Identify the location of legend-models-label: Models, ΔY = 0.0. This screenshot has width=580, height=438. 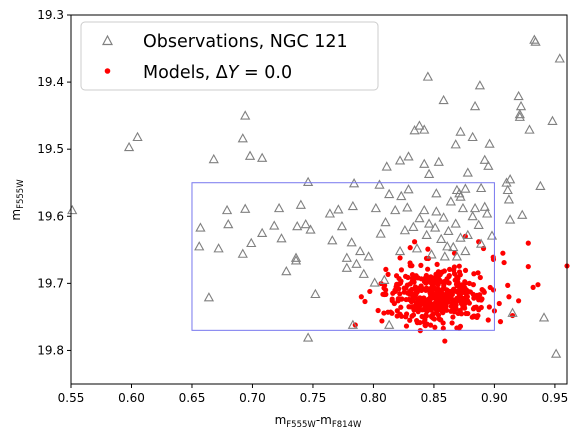
(217, 73).